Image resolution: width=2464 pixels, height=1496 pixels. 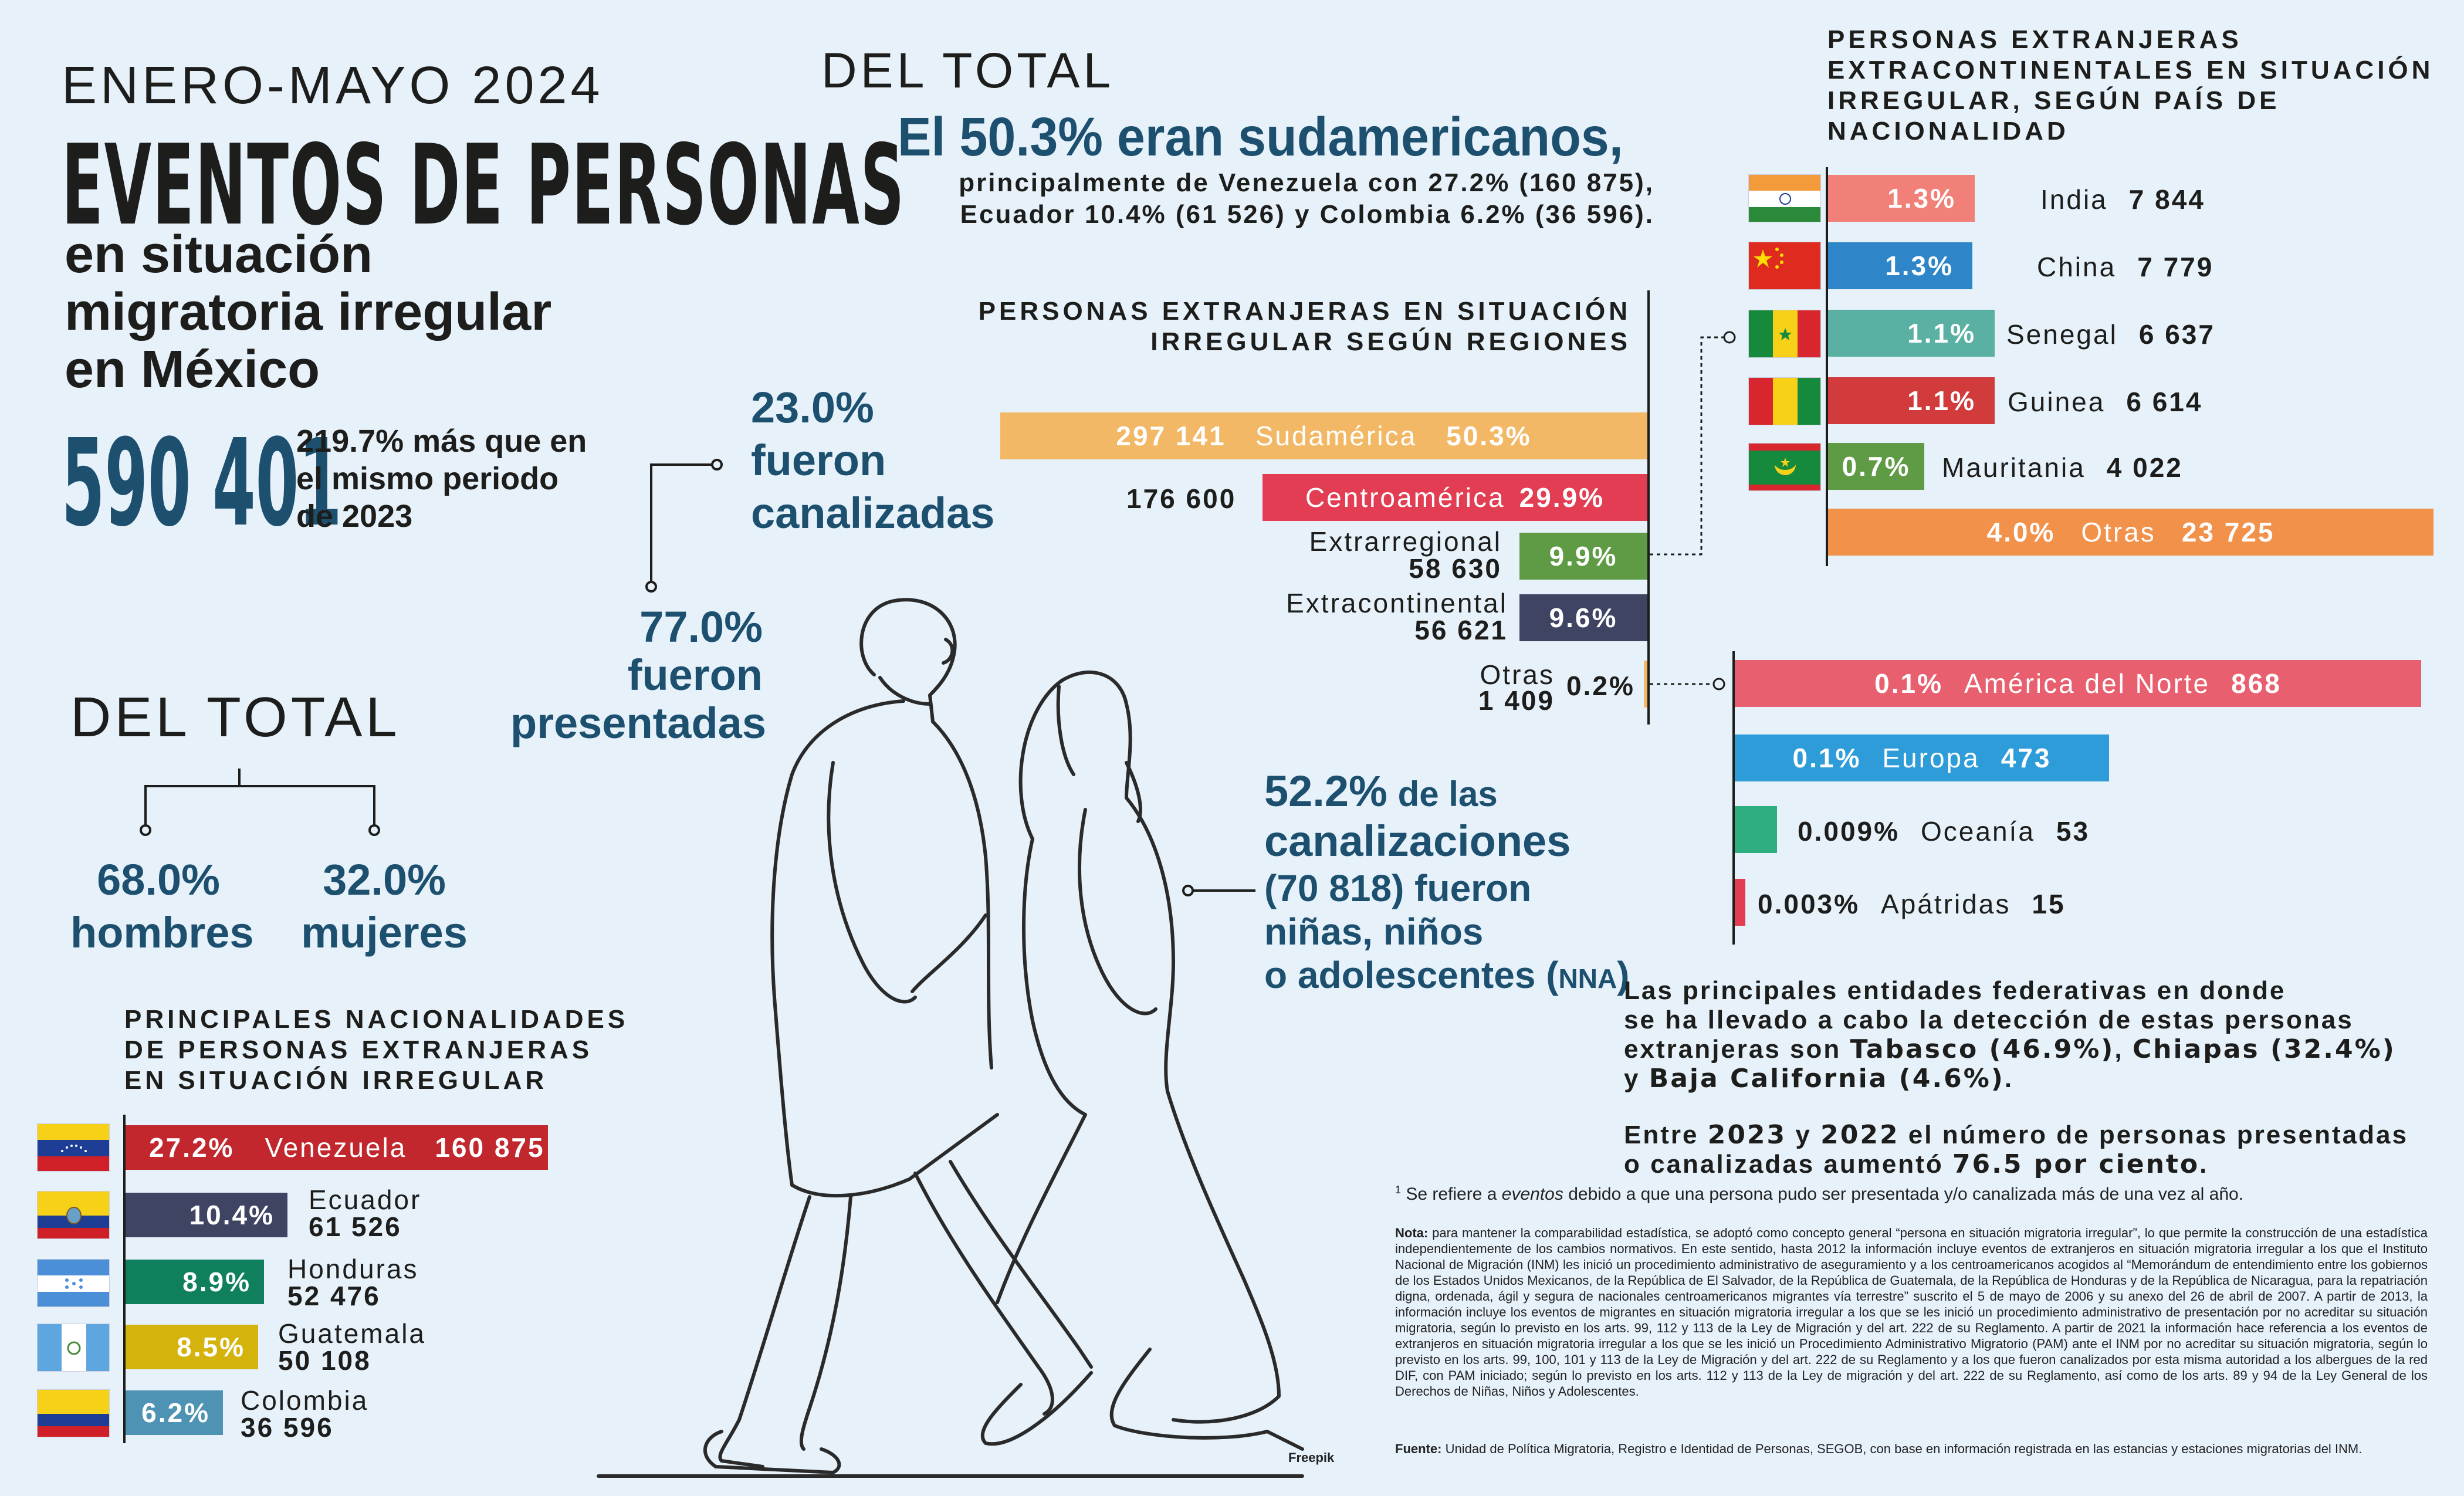 I want to click on woman-arm, so click(x=1117, y=912).